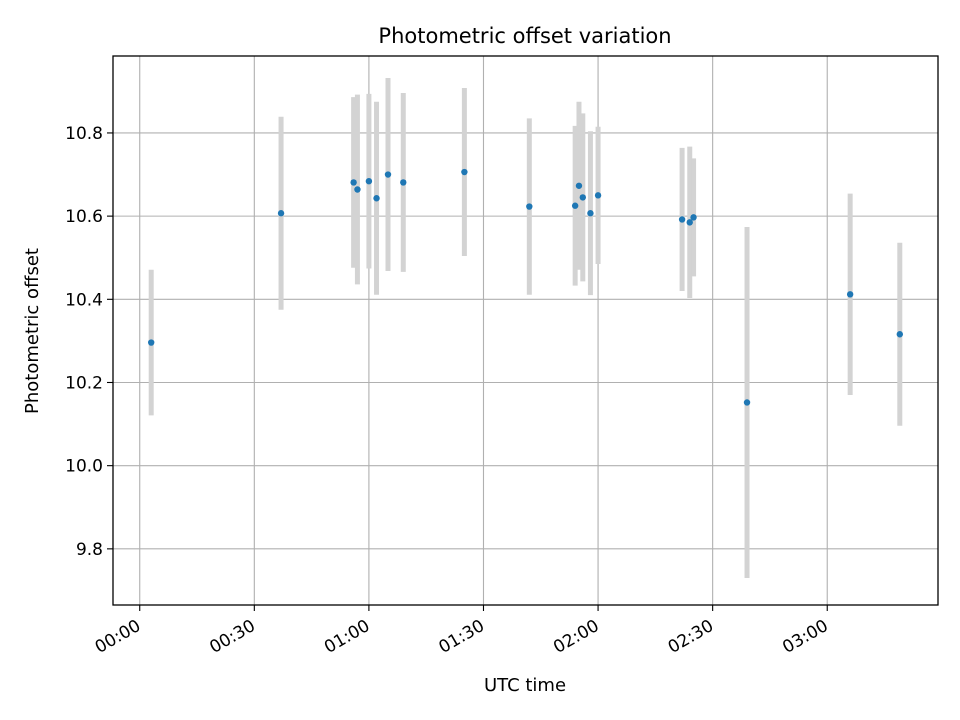  What do you see at coordinates (524, 36) in the screenshot?
I see `chart-title: Photometric offset variation` at bounding box center [524, 36].